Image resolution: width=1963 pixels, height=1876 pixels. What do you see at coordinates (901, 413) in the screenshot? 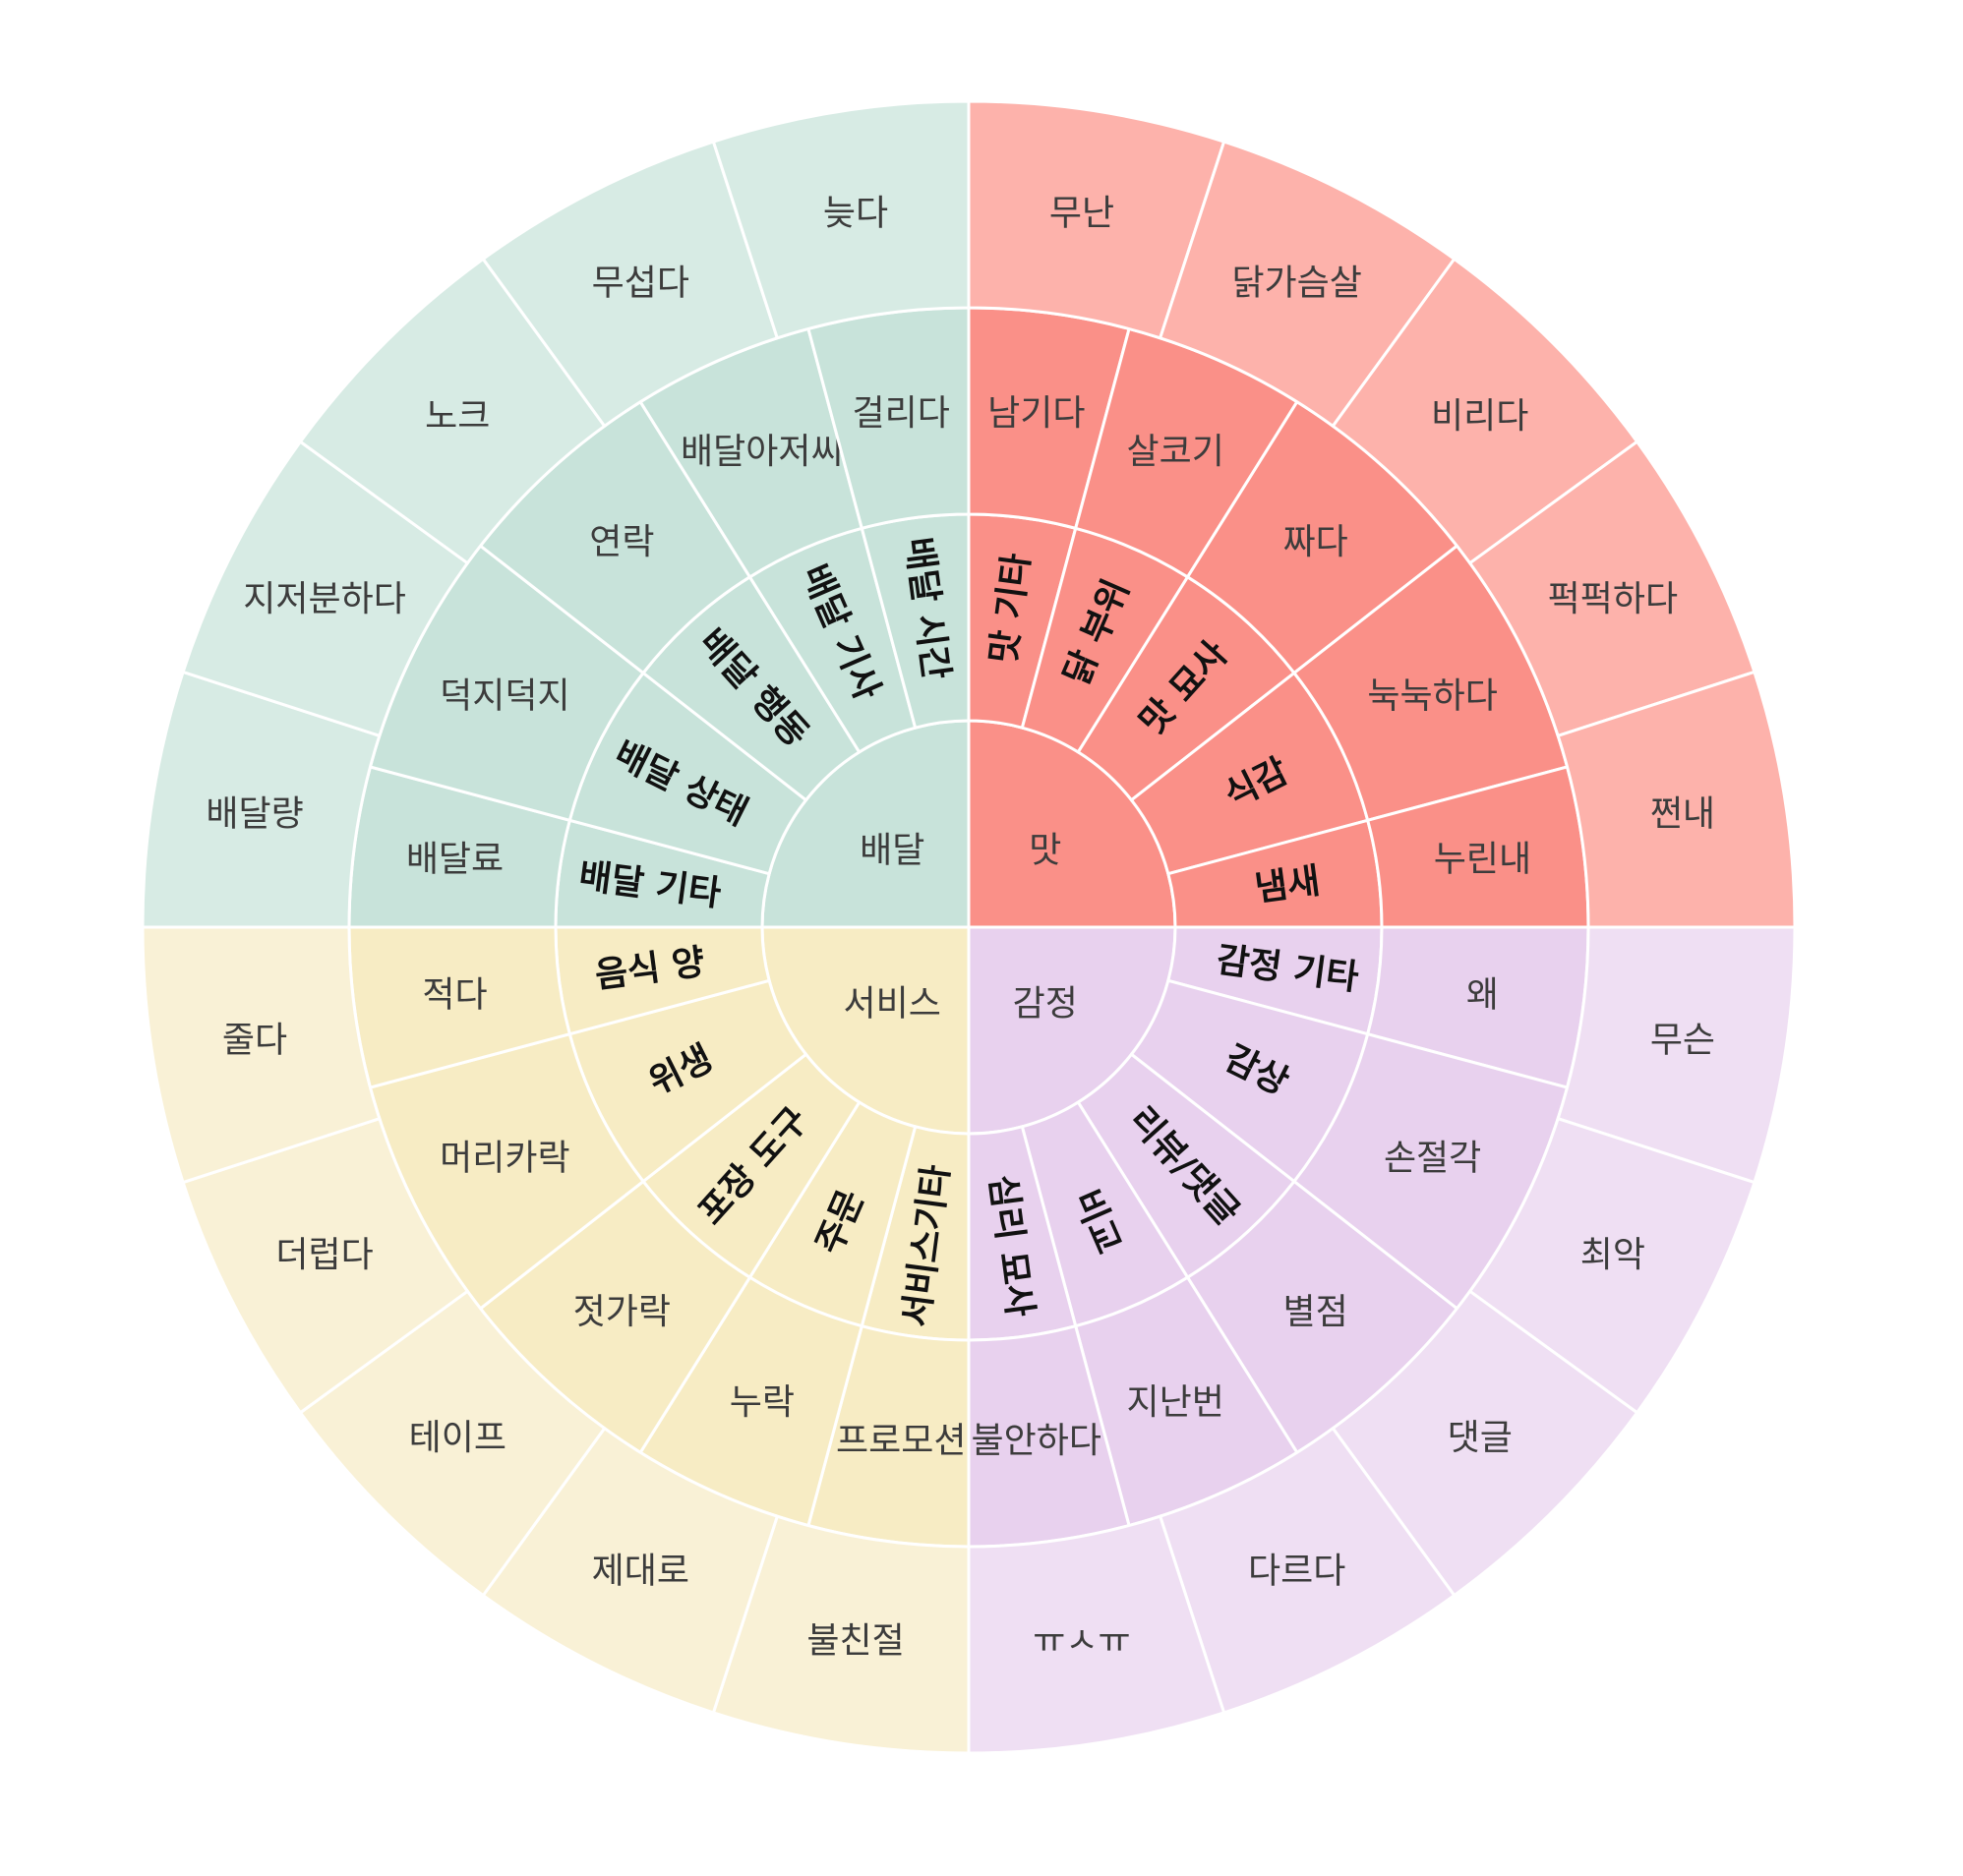
I see `leaf_mid-label-delivery-4: 걸리다` at bounding box center [901, 413].